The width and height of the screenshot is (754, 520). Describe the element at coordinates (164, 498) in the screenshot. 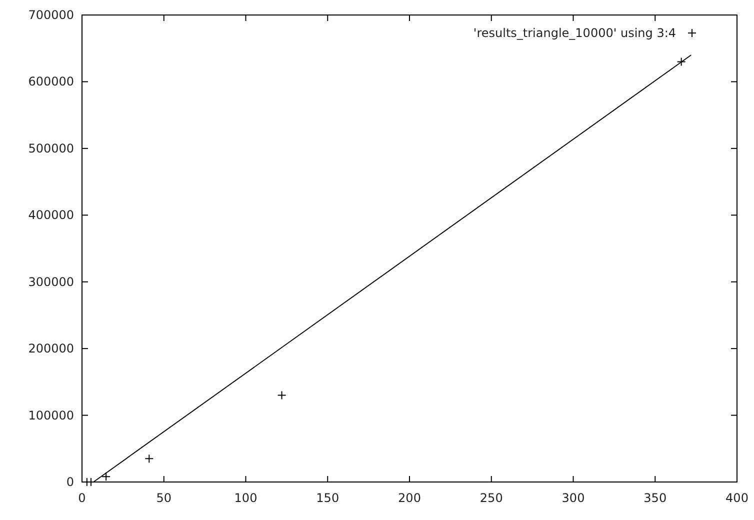

I see `x-tick-label: 50` at that location.